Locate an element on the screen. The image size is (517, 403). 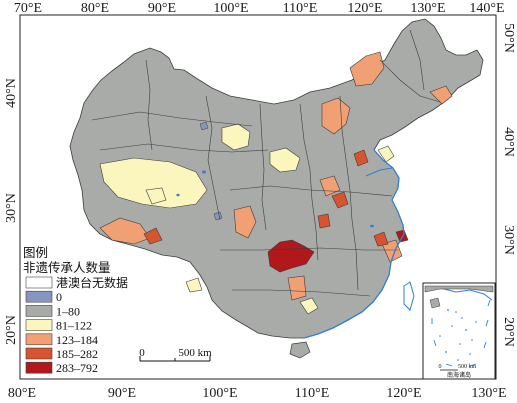
class-0-regions is located at coordinates (211, 171).